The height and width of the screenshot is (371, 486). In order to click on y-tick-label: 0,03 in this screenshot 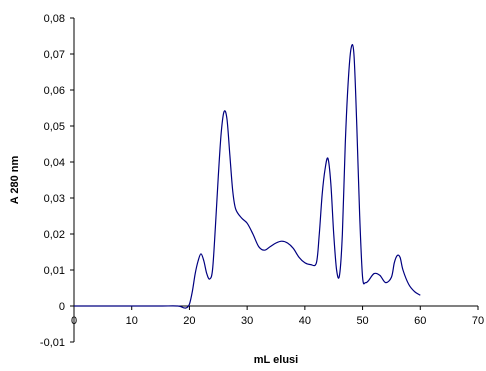, I will do `click(54, 199)`.